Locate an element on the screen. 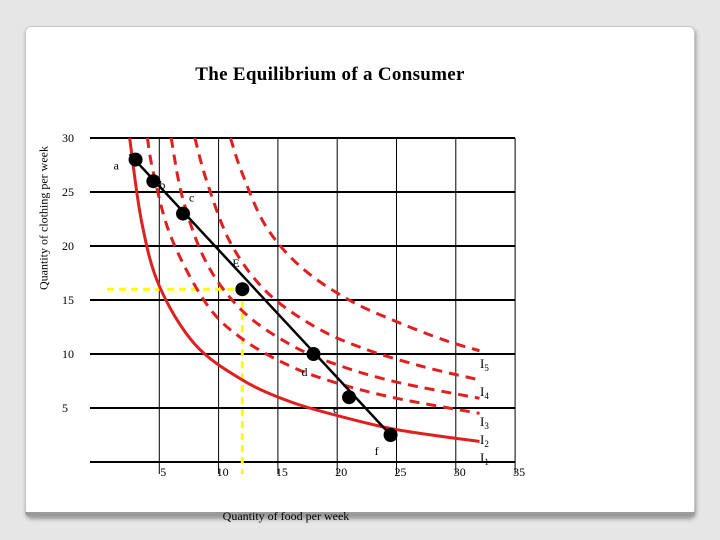  x-tick-label: 5 is located at coordinates (163, 472).